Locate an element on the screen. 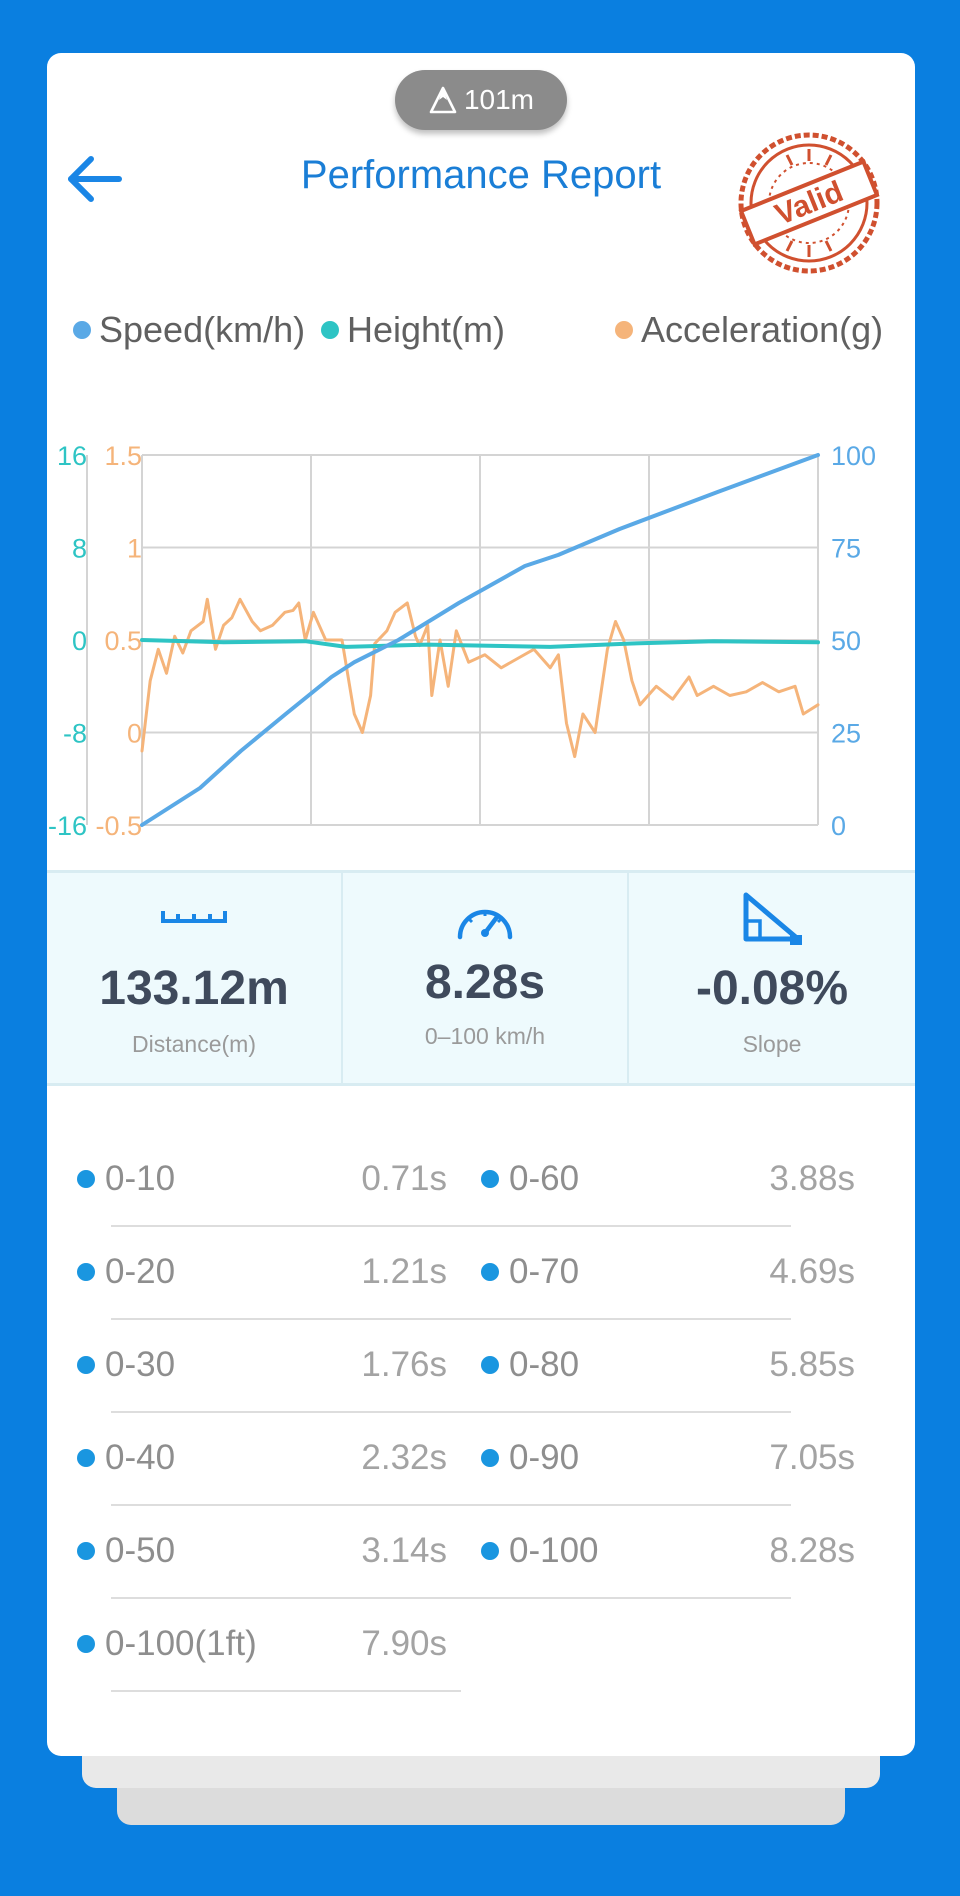  split-time-0-80: 0-80 5.85s is located at coordinates (653, 1365).